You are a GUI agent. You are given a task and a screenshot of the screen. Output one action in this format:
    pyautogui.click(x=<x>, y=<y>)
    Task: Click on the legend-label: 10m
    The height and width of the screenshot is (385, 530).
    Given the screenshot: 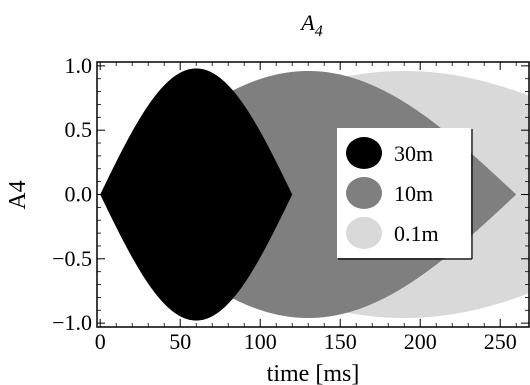 What is the action you would take?
    pyautogui.click(x=413, y=193)
    